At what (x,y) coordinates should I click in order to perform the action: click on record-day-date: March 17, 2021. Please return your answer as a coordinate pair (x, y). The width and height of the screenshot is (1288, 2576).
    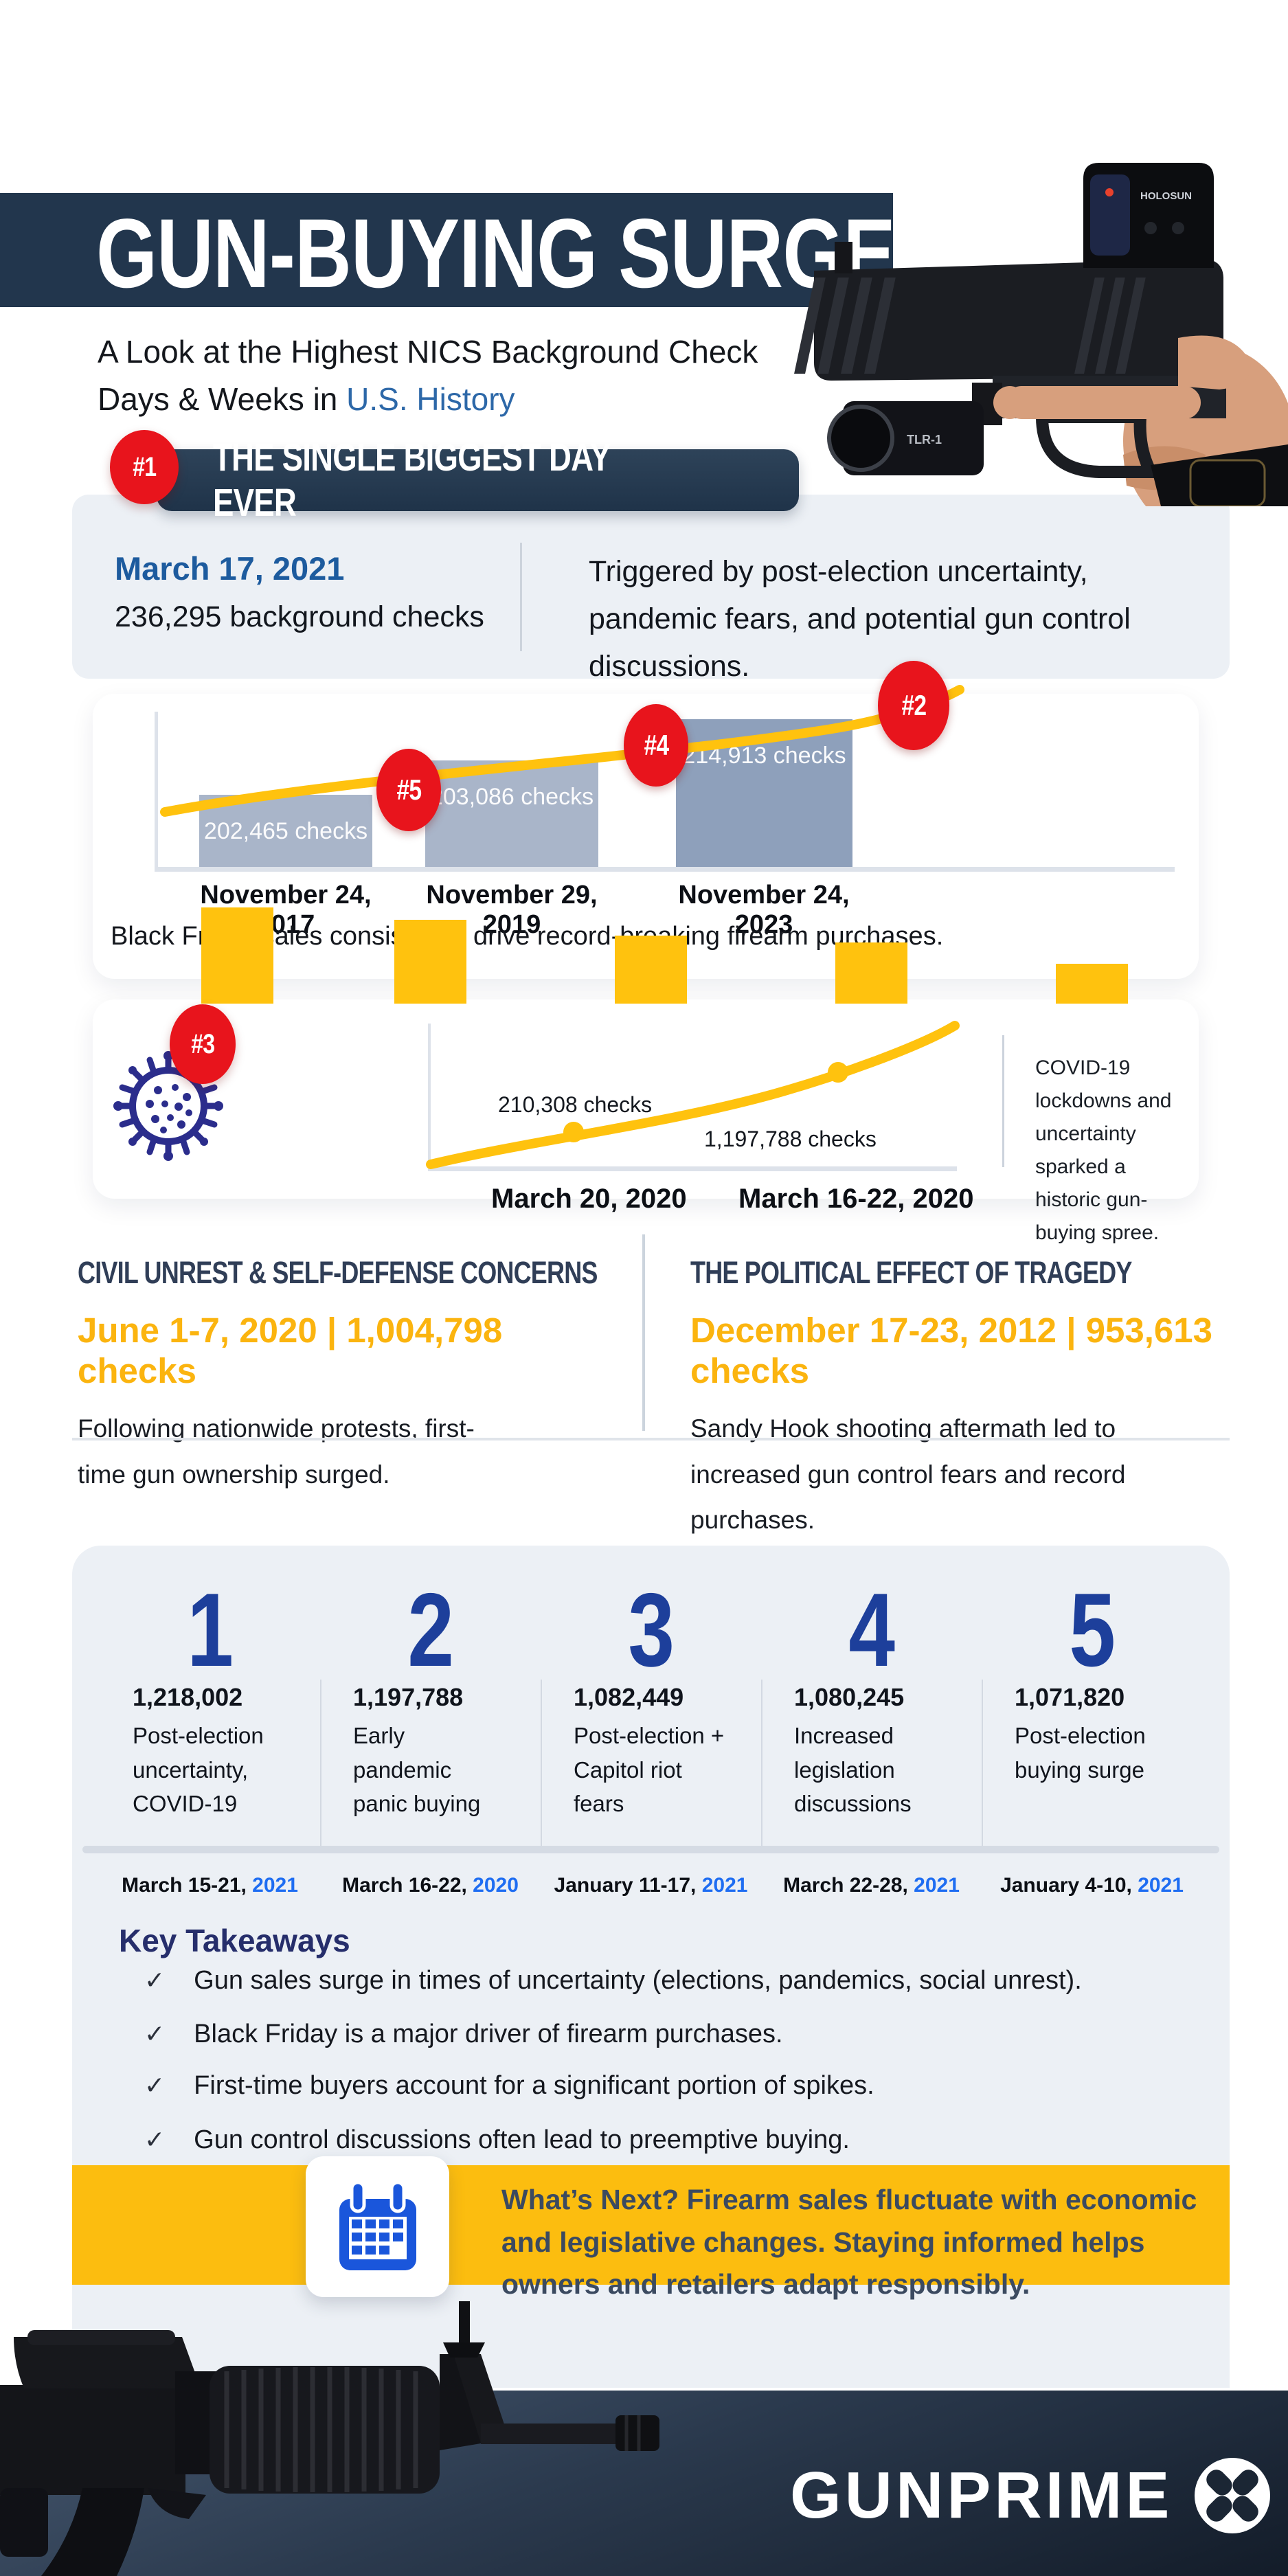
    Looking at the image, I should click on (230, 568).